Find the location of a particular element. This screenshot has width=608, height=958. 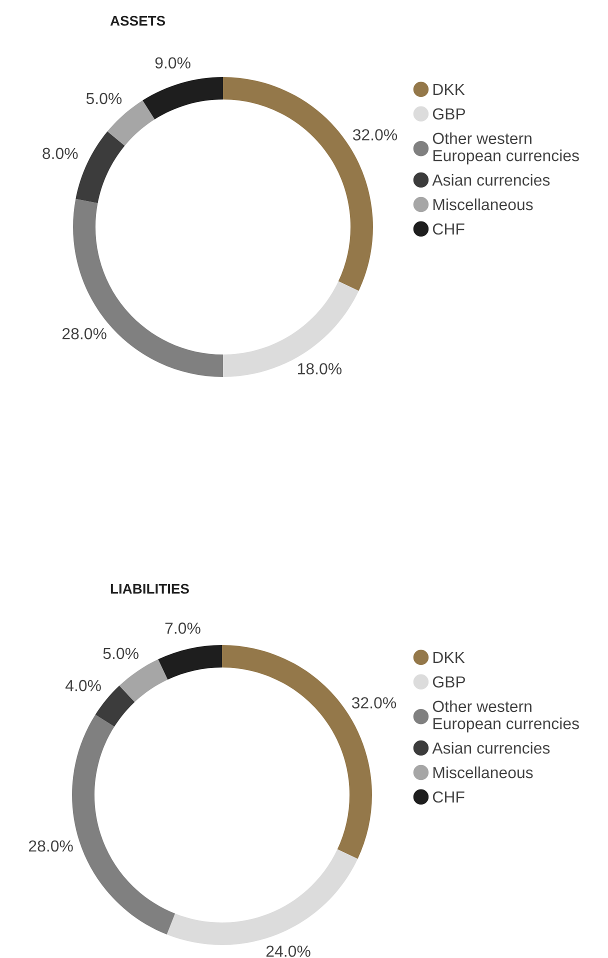

data-label: 18.0% is located at coordinates (320, 368).